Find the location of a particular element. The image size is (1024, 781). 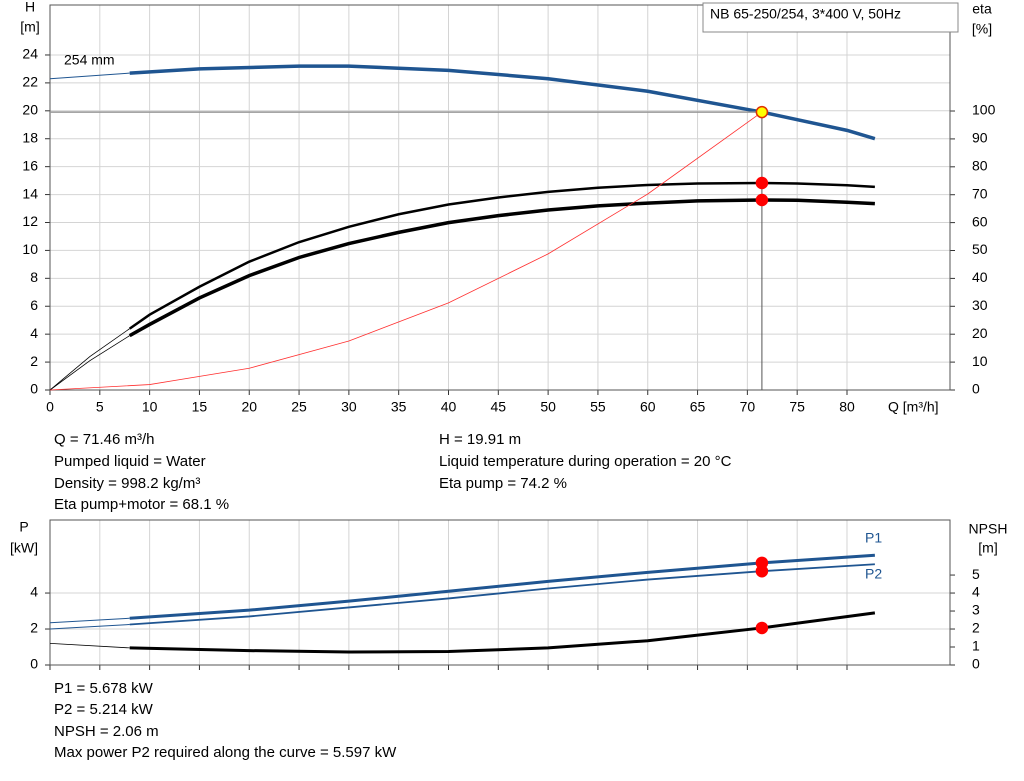

y2-tick-label: 80 is located at coordinates (980, 166).